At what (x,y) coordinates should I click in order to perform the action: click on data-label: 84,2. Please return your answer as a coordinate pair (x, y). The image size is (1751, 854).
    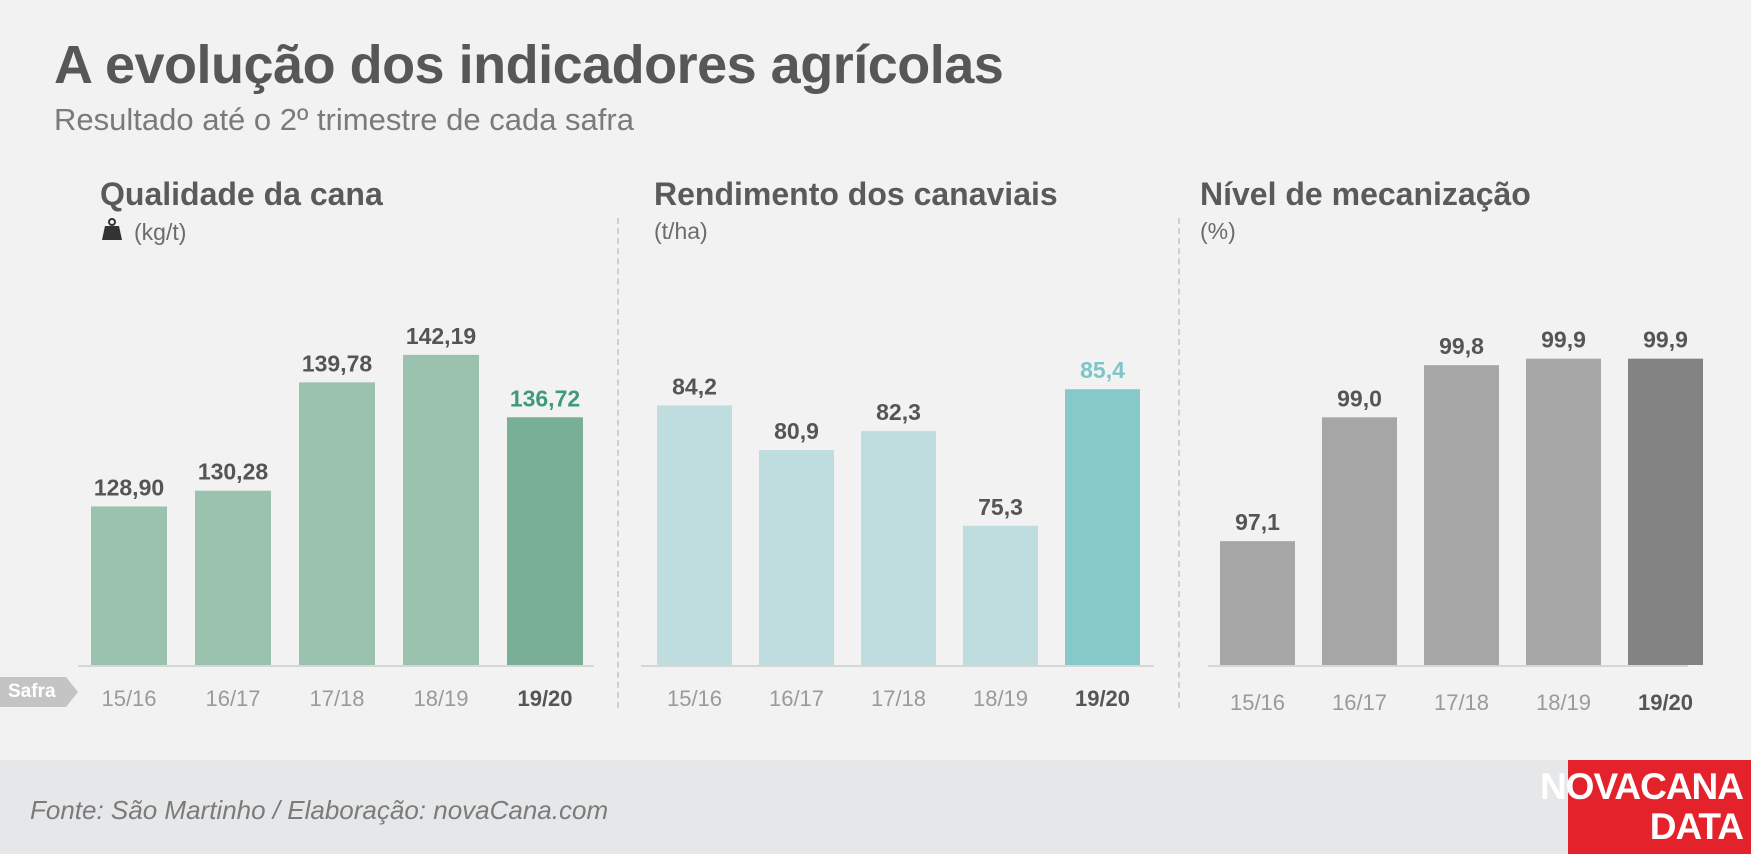
    Looking at the image, I should click on (694, 386).